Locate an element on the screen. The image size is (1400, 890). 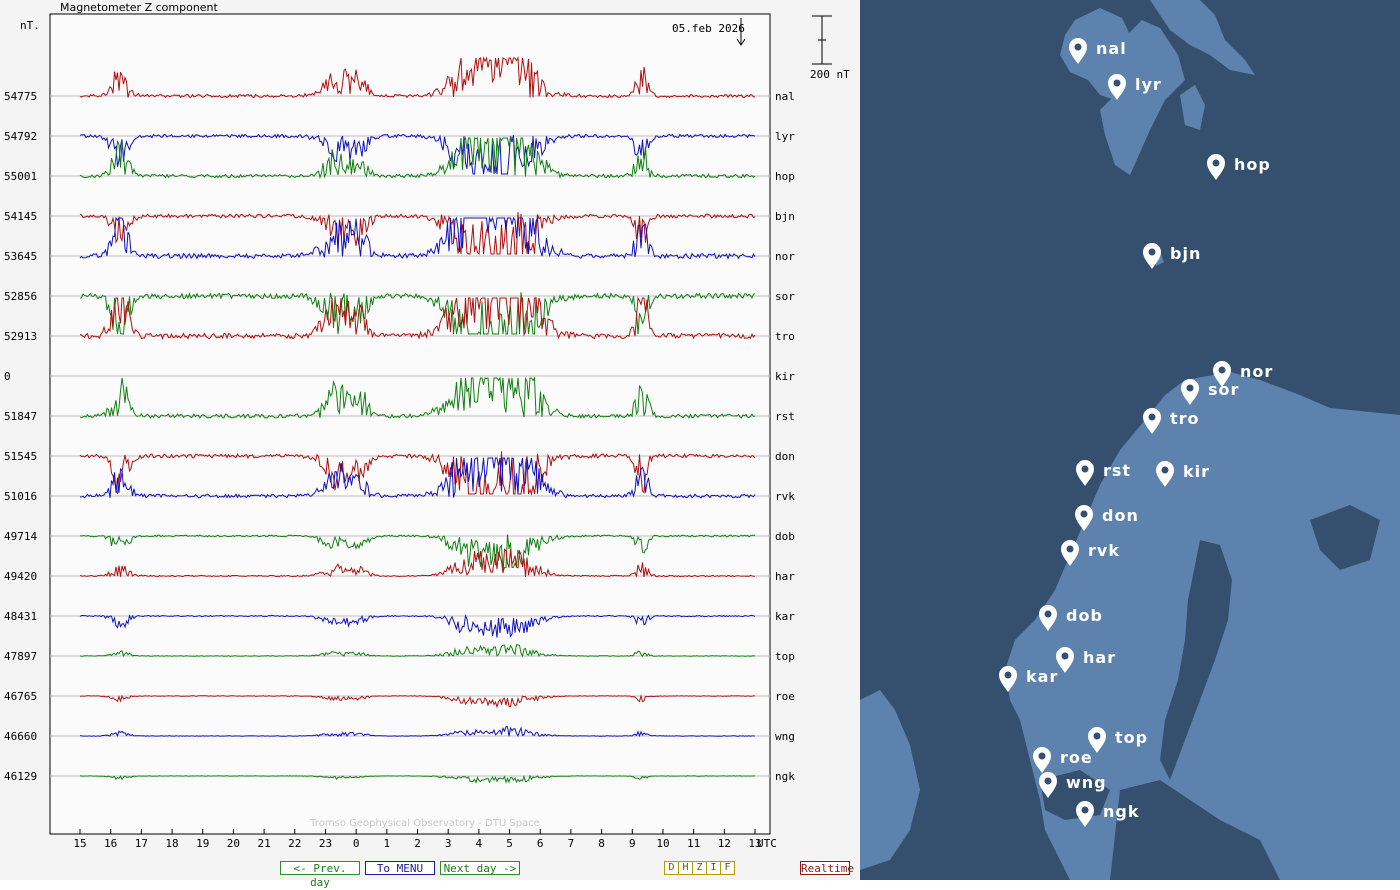
station-code-label: kir is located at coordinates (785, 376).